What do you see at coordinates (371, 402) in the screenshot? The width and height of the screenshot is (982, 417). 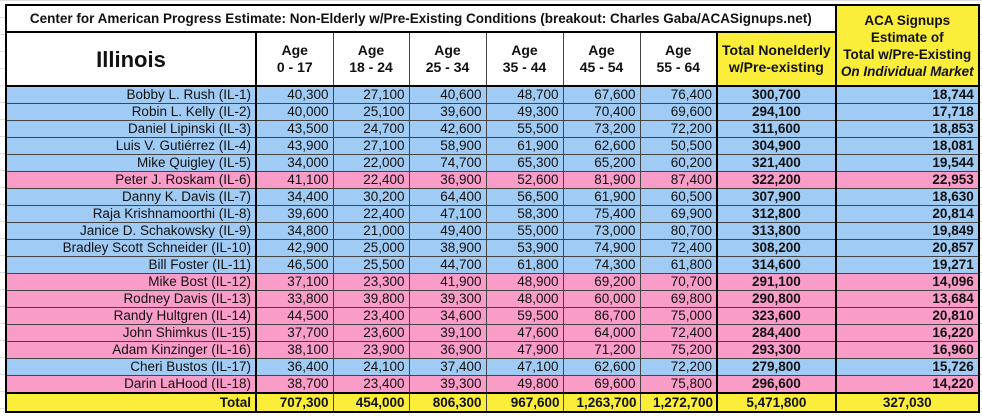 I see `age-value-cell: 454,000` at bounding box center [371, 402].